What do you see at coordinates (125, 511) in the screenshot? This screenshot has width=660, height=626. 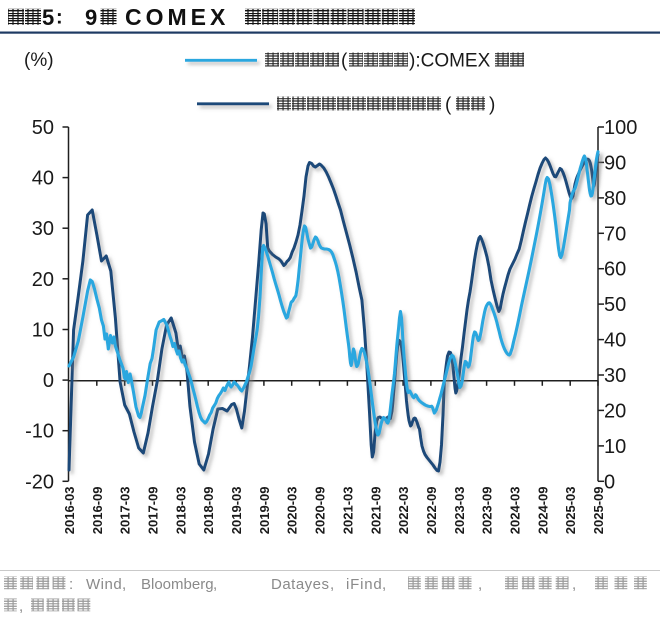 I see `svg-text: 2017-03` at bounding box center [125, 511].